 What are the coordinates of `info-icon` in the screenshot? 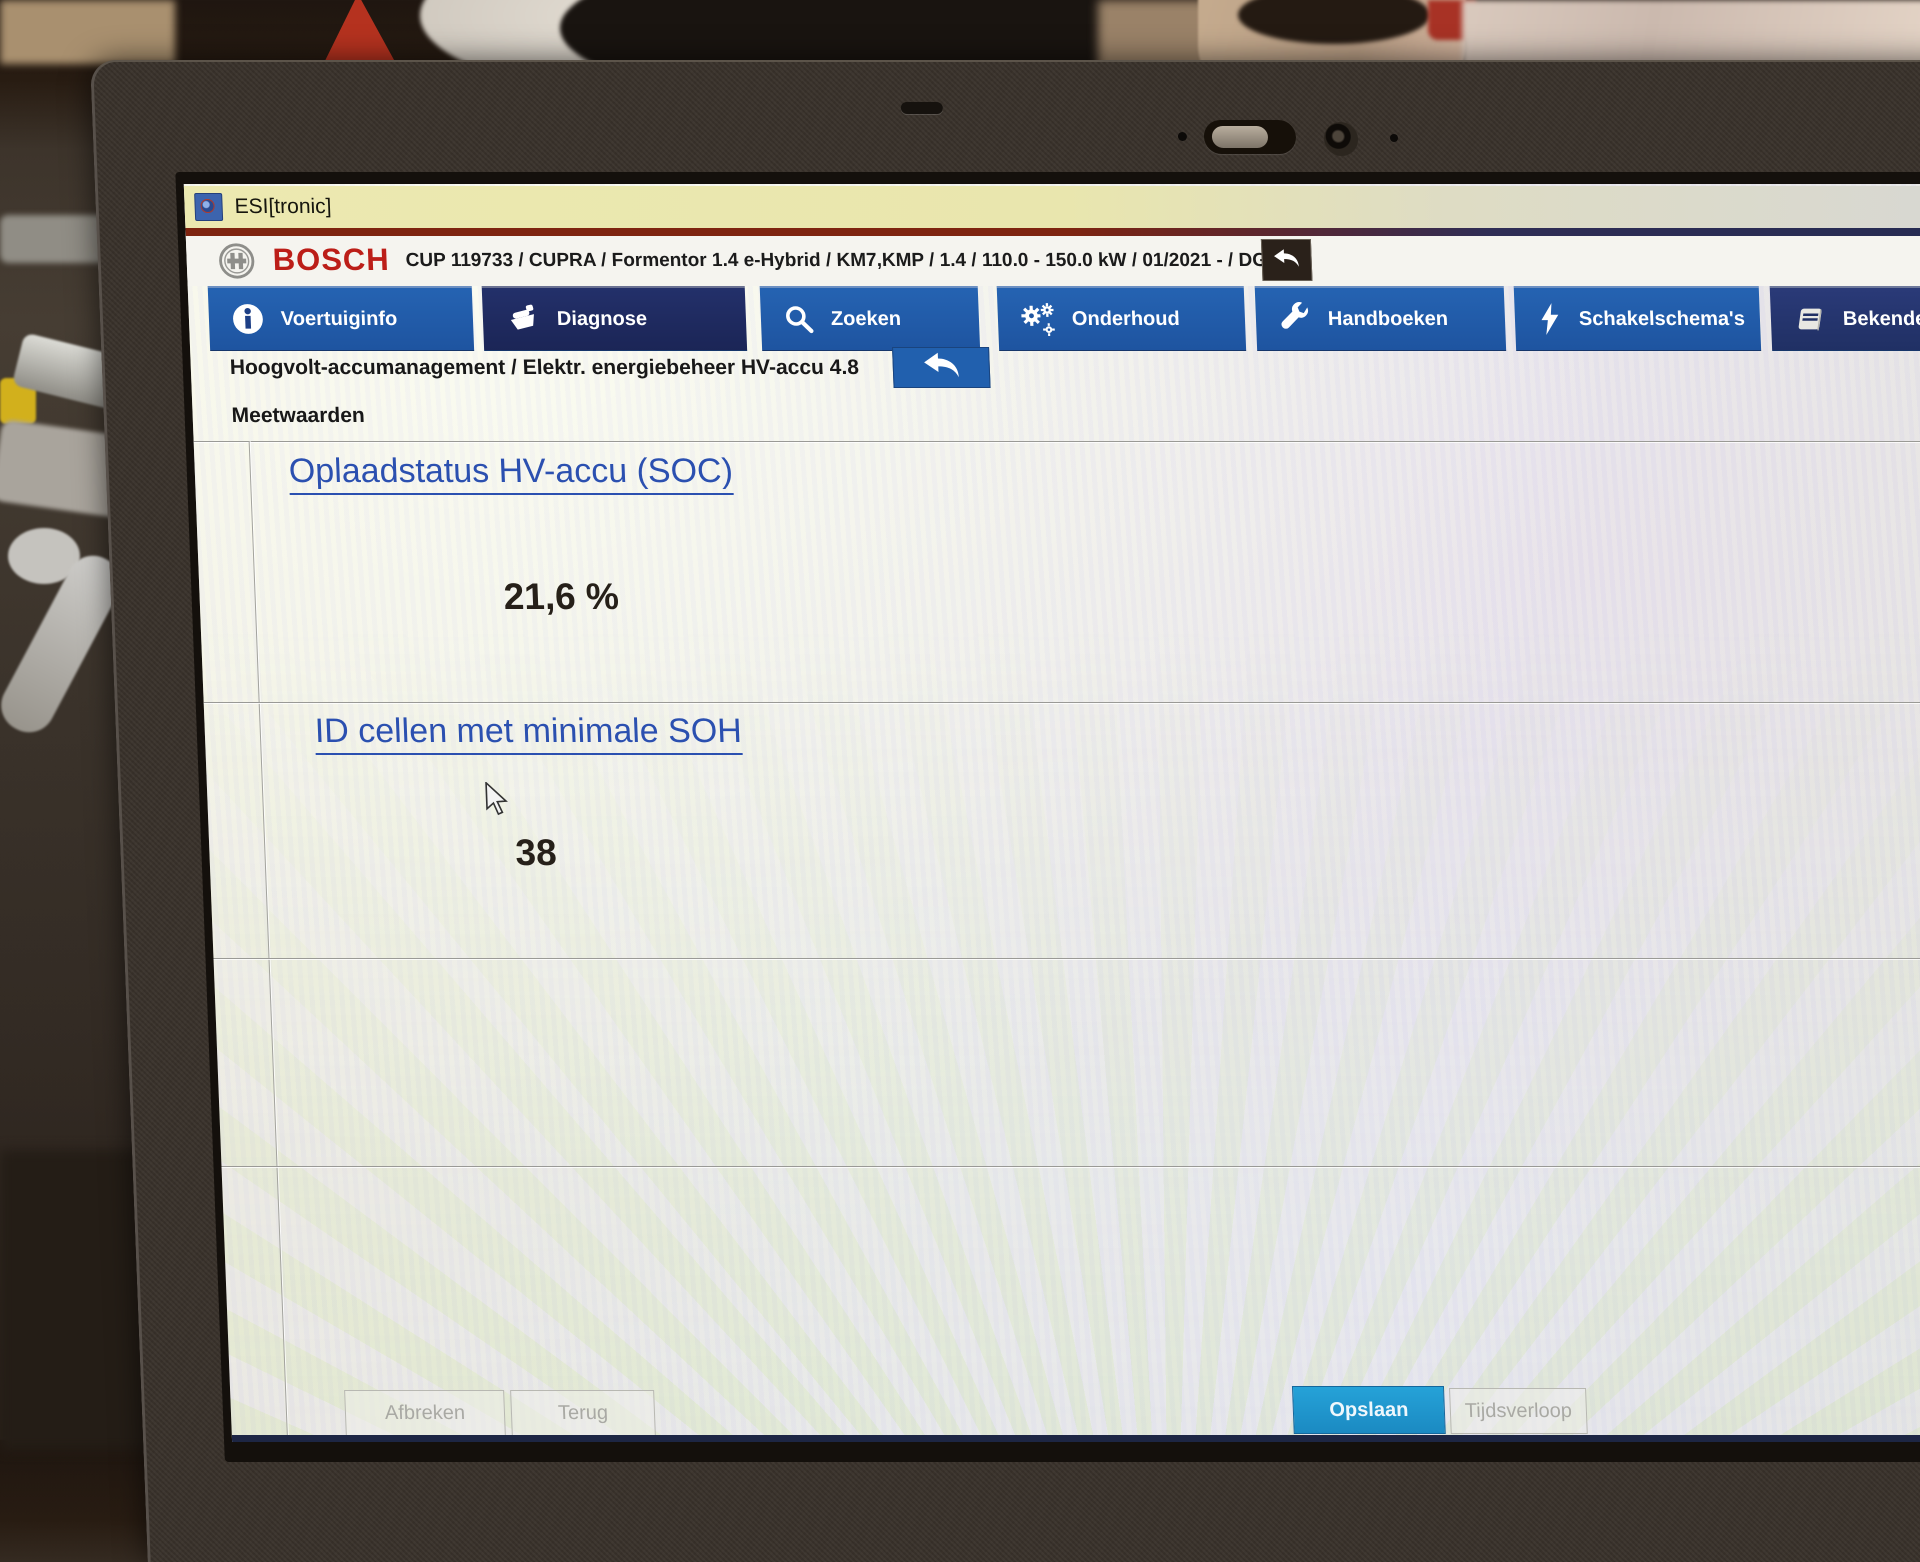 It's located at (247, 319).